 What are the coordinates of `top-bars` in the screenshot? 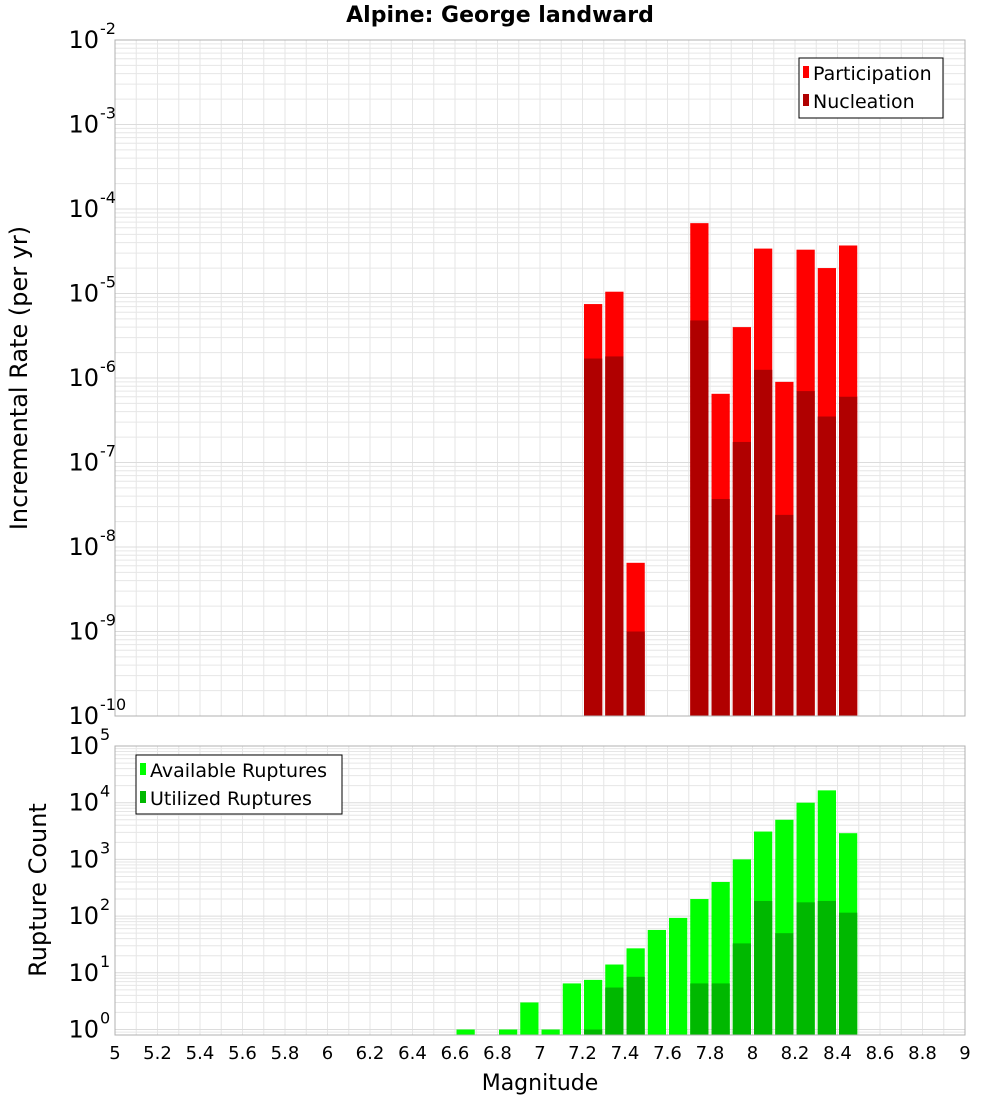 It's located at (721, 470).